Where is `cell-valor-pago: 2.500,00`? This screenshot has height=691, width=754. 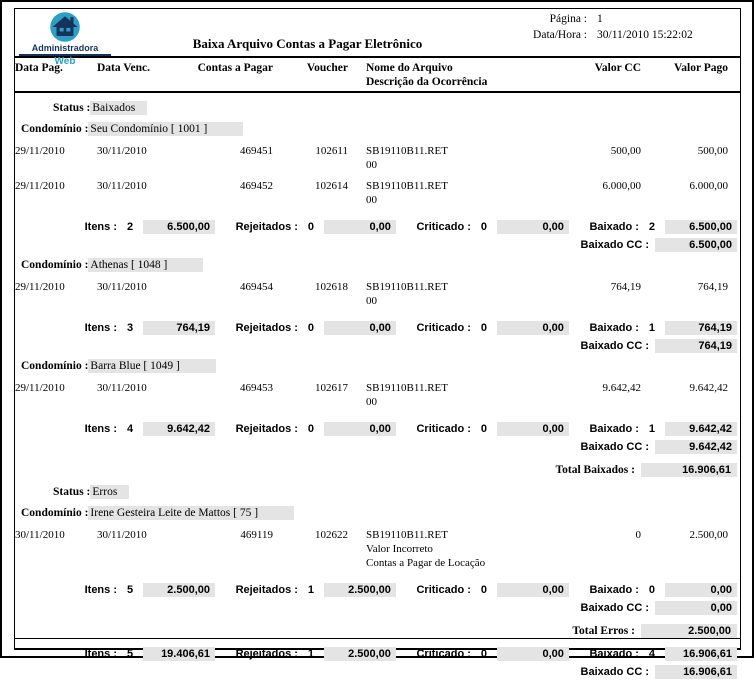
cell-valor-pago: 2.500,00 is located at coordinates (709, 535).